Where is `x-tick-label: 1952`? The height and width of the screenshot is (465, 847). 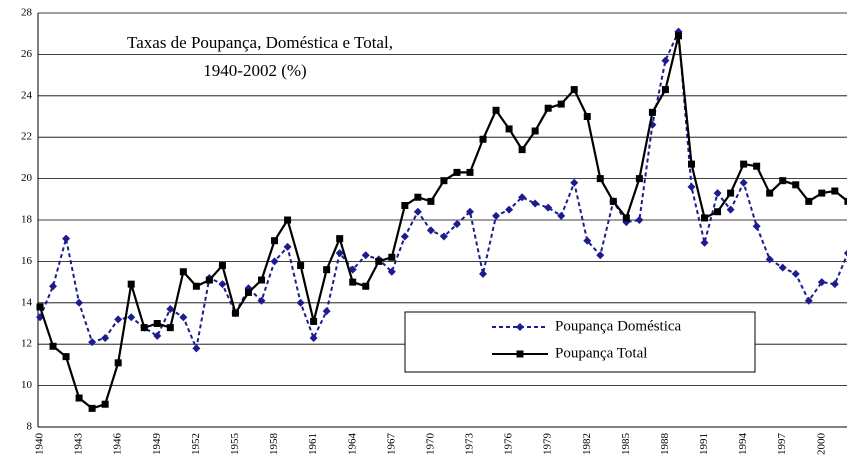 x-tick-label: 1952 is located at coordinates (196, 444).